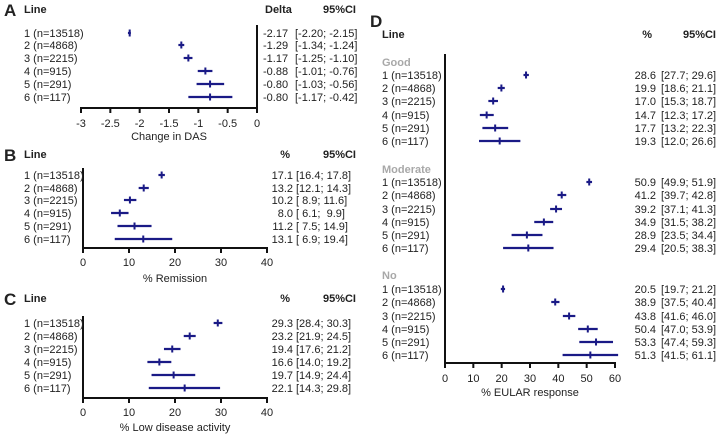  What do you see at coordinates (645, 129) in the screenshot?
I see `estimate-value: 17.7` at bounding box center [645, 129].